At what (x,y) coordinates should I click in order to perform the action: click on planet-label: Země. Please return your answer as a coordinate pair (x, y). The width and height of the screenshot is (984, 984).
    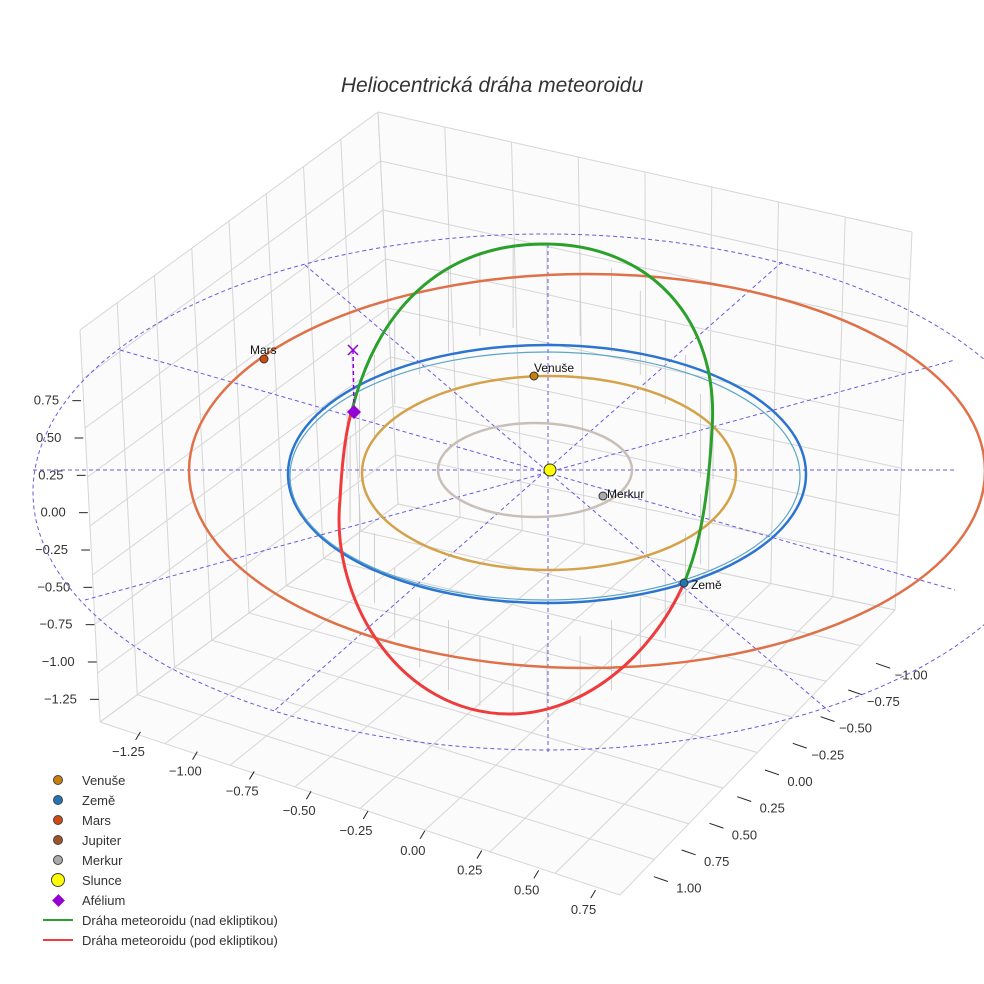
    Looking at the image, I should click on (706, 585).